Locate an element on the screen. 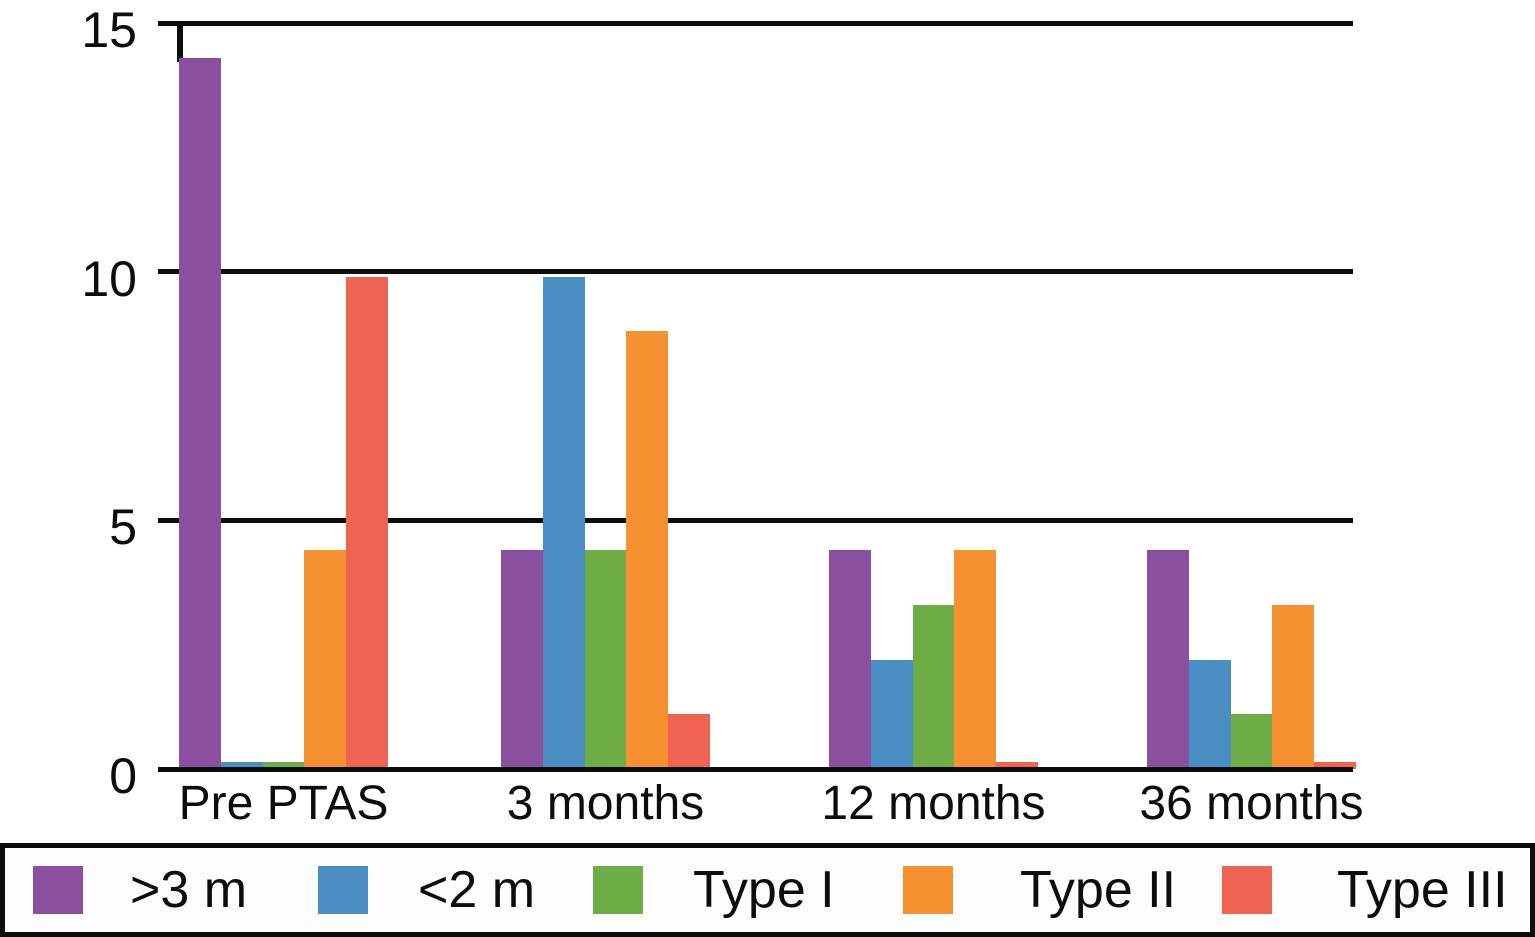 Image resolution: width=1535 pixels, height=937 pixels. x-axis-label-0: Pre PTAS is located at coordinates (283, 803).